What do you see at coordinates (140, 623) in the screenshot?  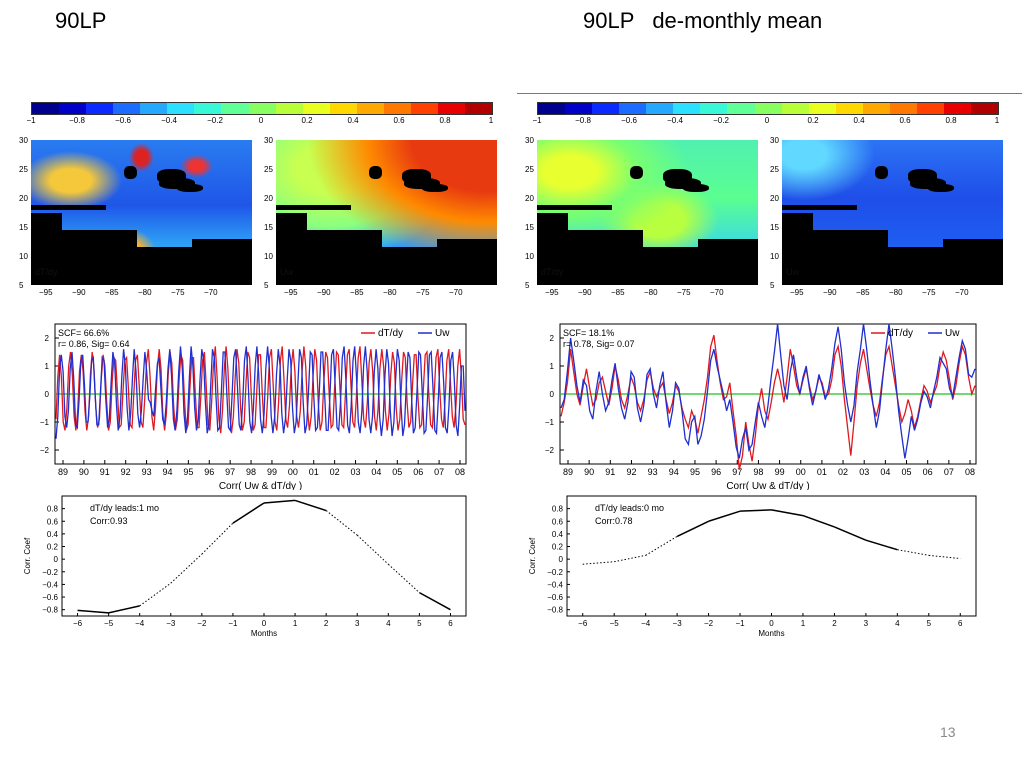 I see `x-tick-label: −4` at bounding box center [140, 623].